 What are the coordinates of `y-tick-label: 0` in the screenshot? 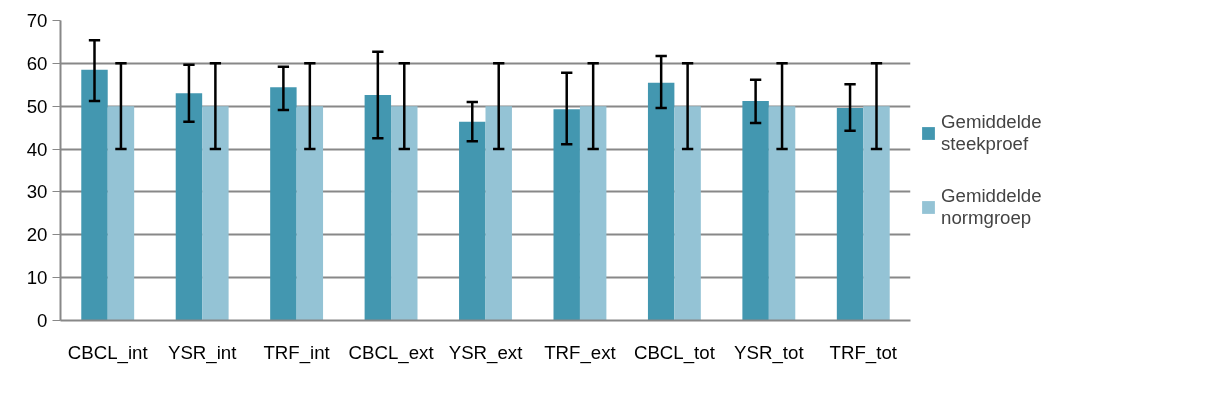 It's located at (42, 320).